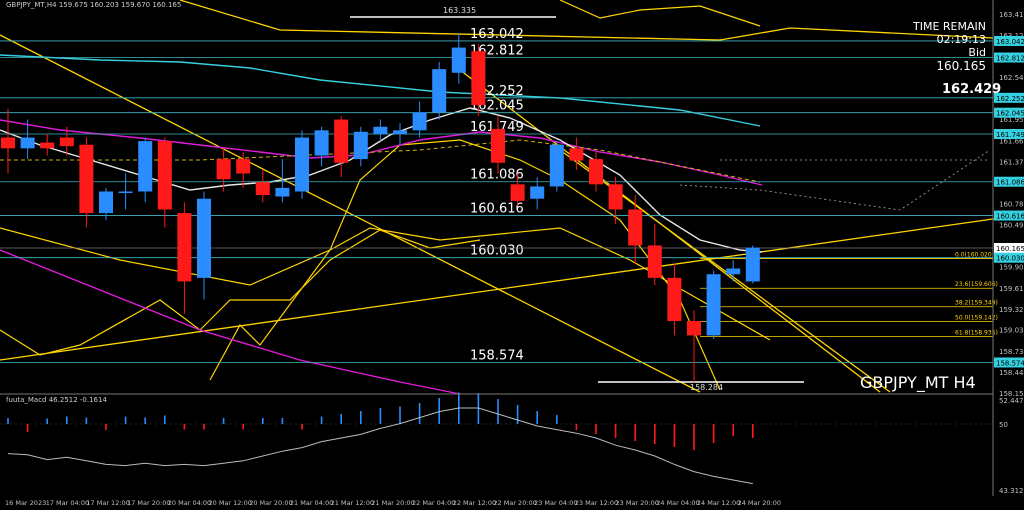 This screenshot has width=1024, height=510. I want to click on band-lower, so click(240, 292).